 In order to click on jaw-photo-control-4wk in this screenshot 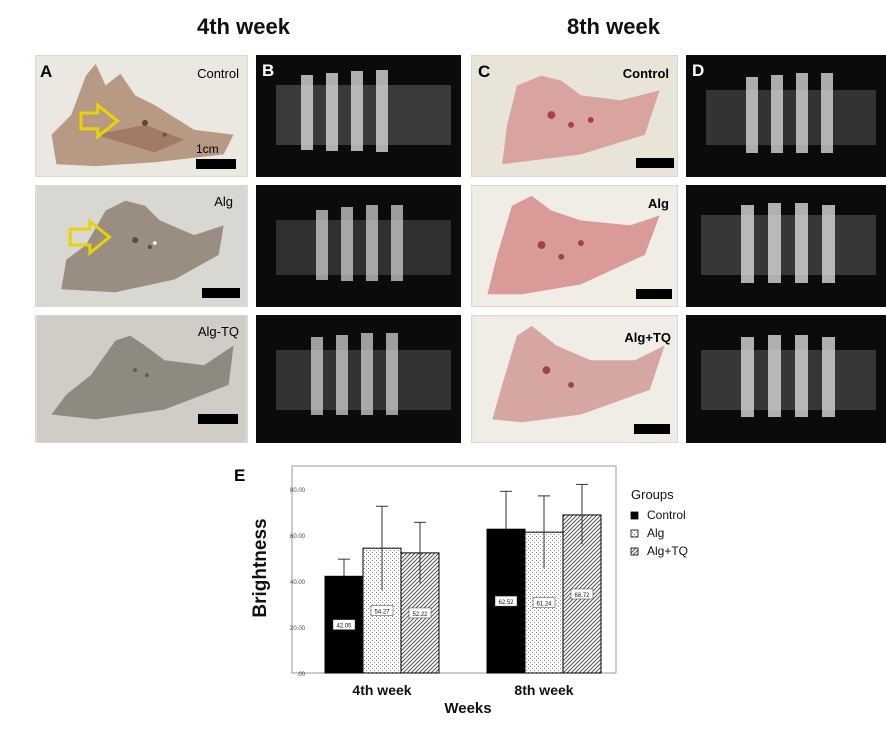, I will do `click(141, 116)`.